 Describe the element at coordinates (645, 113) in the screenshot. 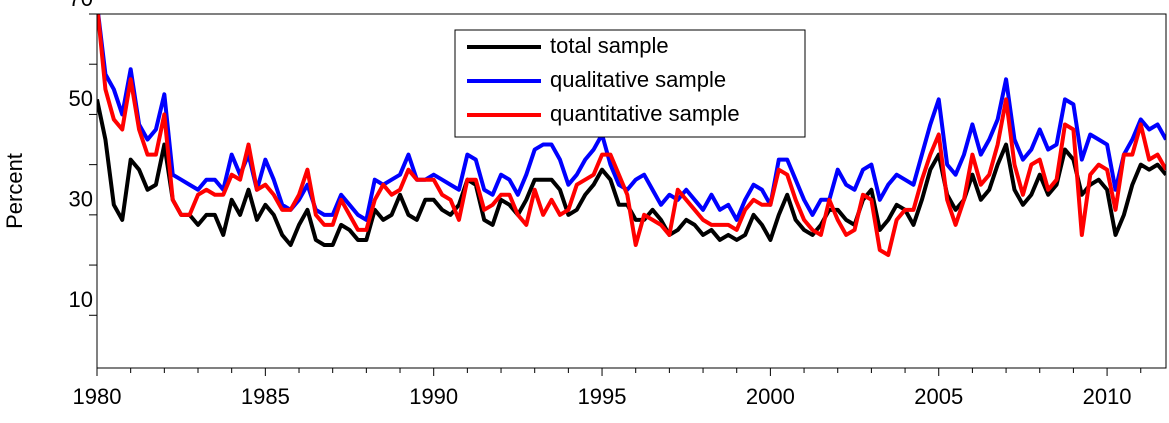

I see `legend-label: quantitative sample` at that location.